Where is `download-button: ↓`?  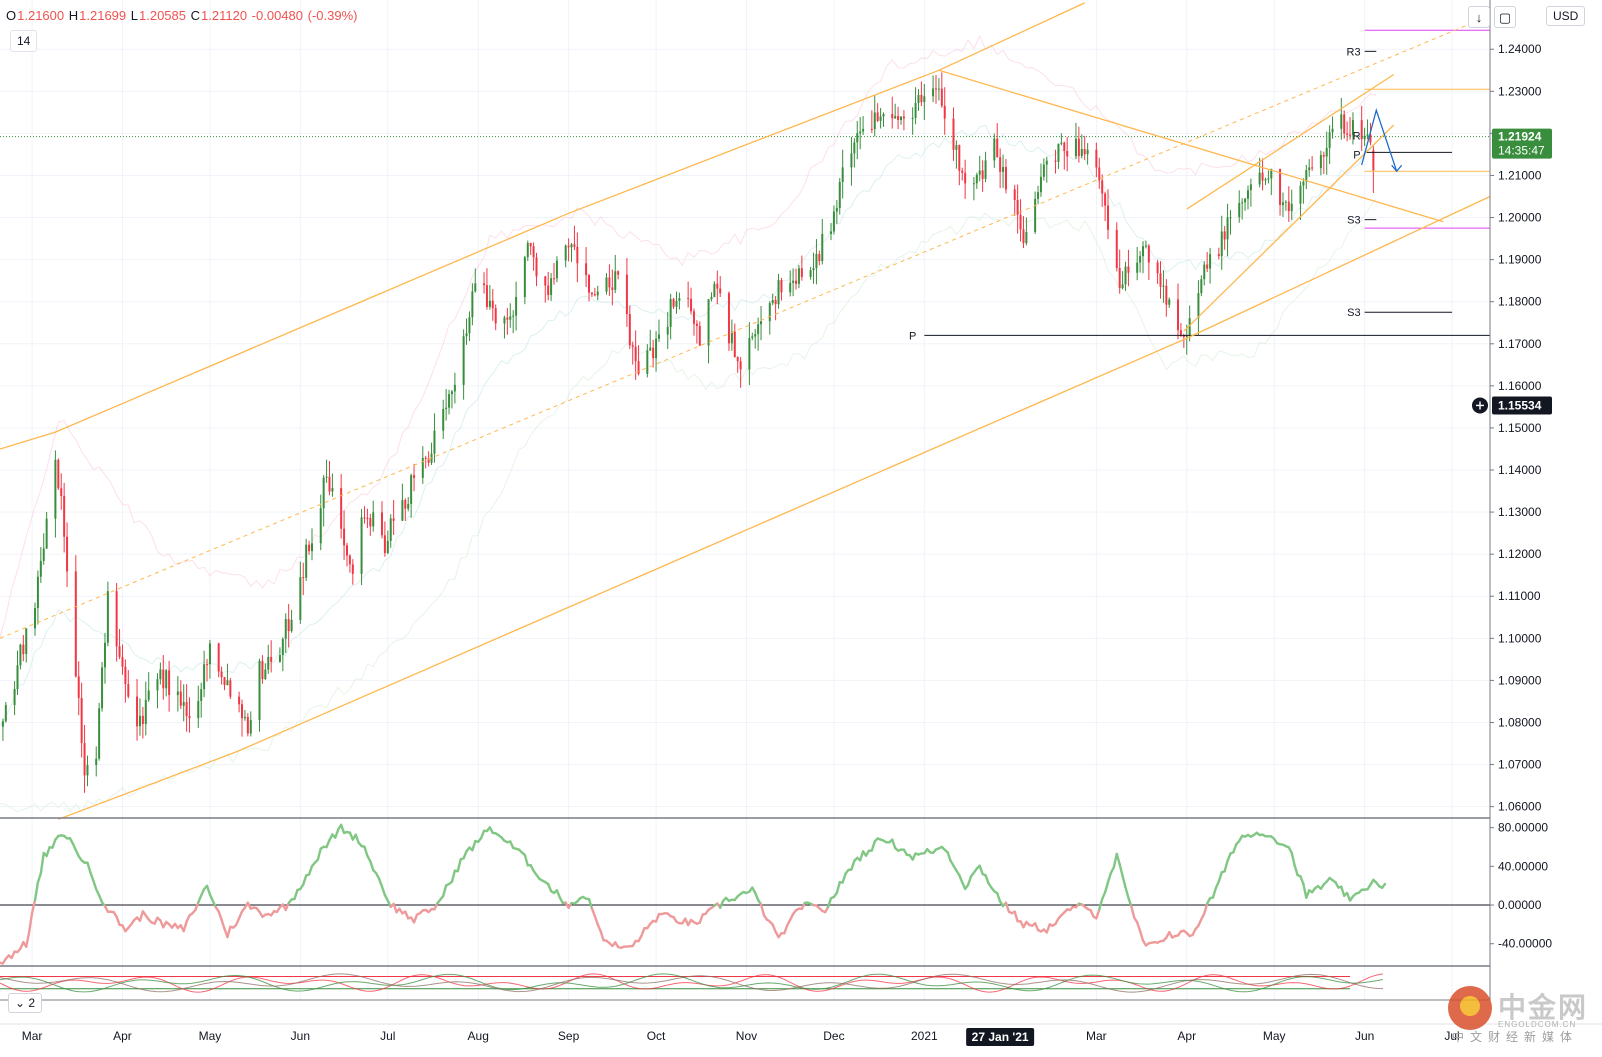 download-button: ↓ is located at coordinates (1479, 17).